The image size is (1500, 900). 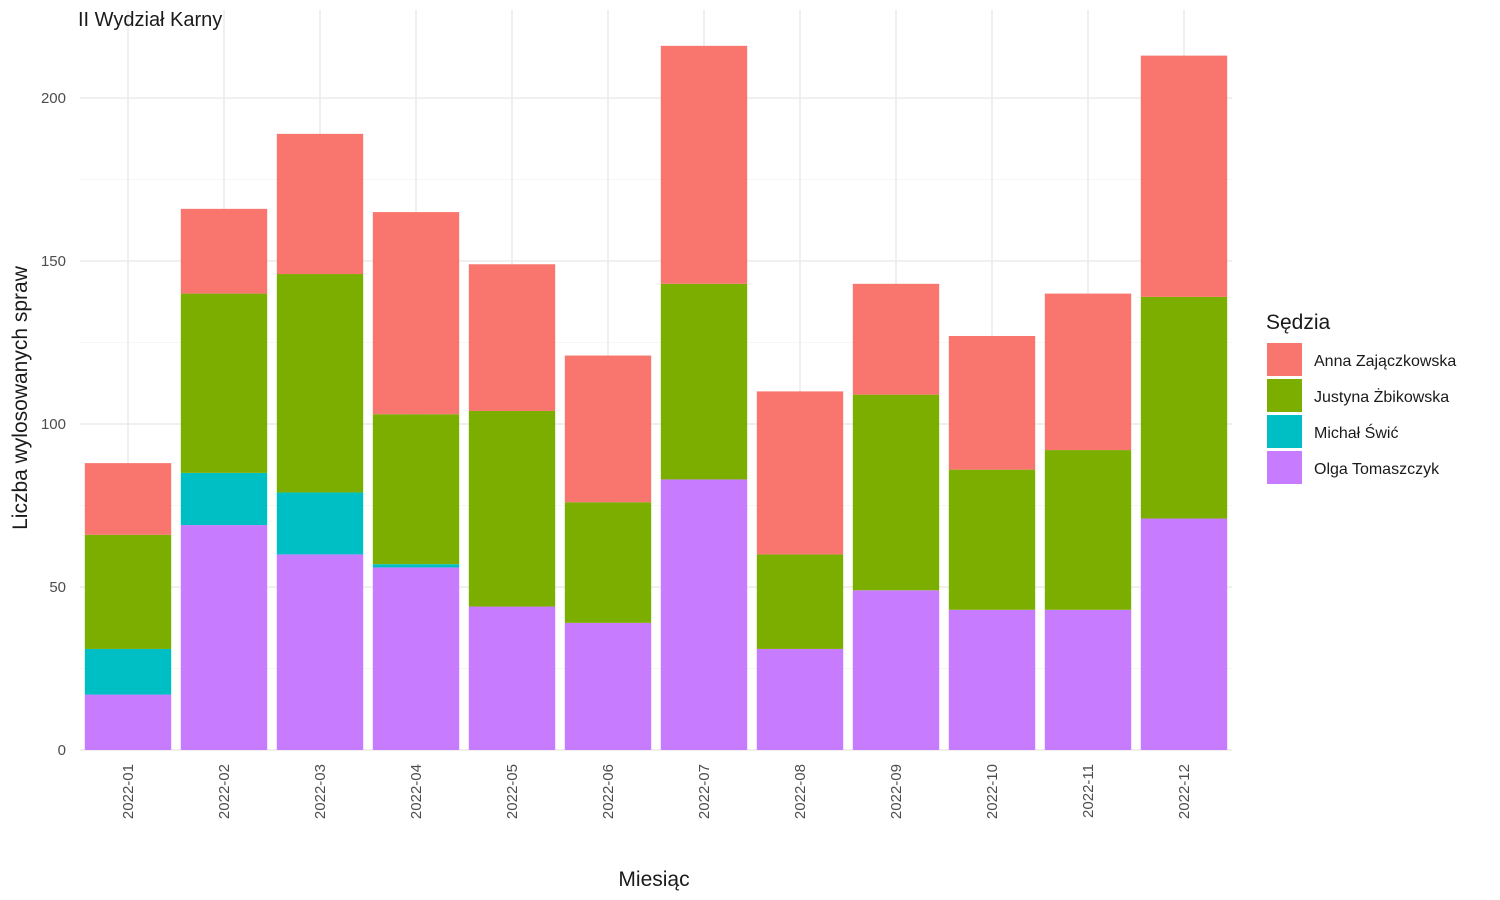 What do you see at coordinates (704, 791) in the screenshot?
I see `x-tick-label: 2022-07` at bounding box center [704, 791].